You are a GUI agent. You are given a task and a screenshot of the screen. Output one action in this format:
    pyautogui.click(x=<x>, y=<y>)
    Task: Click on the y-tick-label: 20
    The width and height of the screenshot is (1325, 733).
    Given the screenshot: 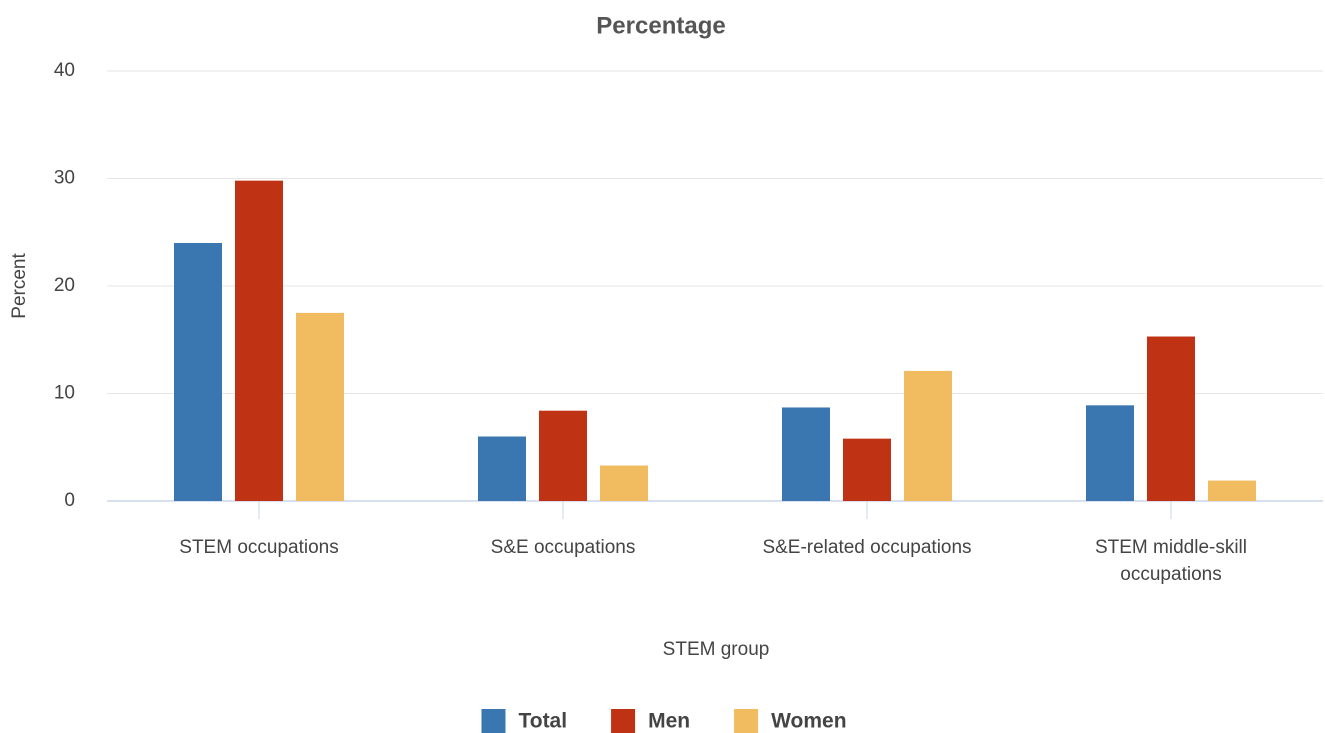 What is the action you would take?
    pyautogui.click(x=64, y=285)
    